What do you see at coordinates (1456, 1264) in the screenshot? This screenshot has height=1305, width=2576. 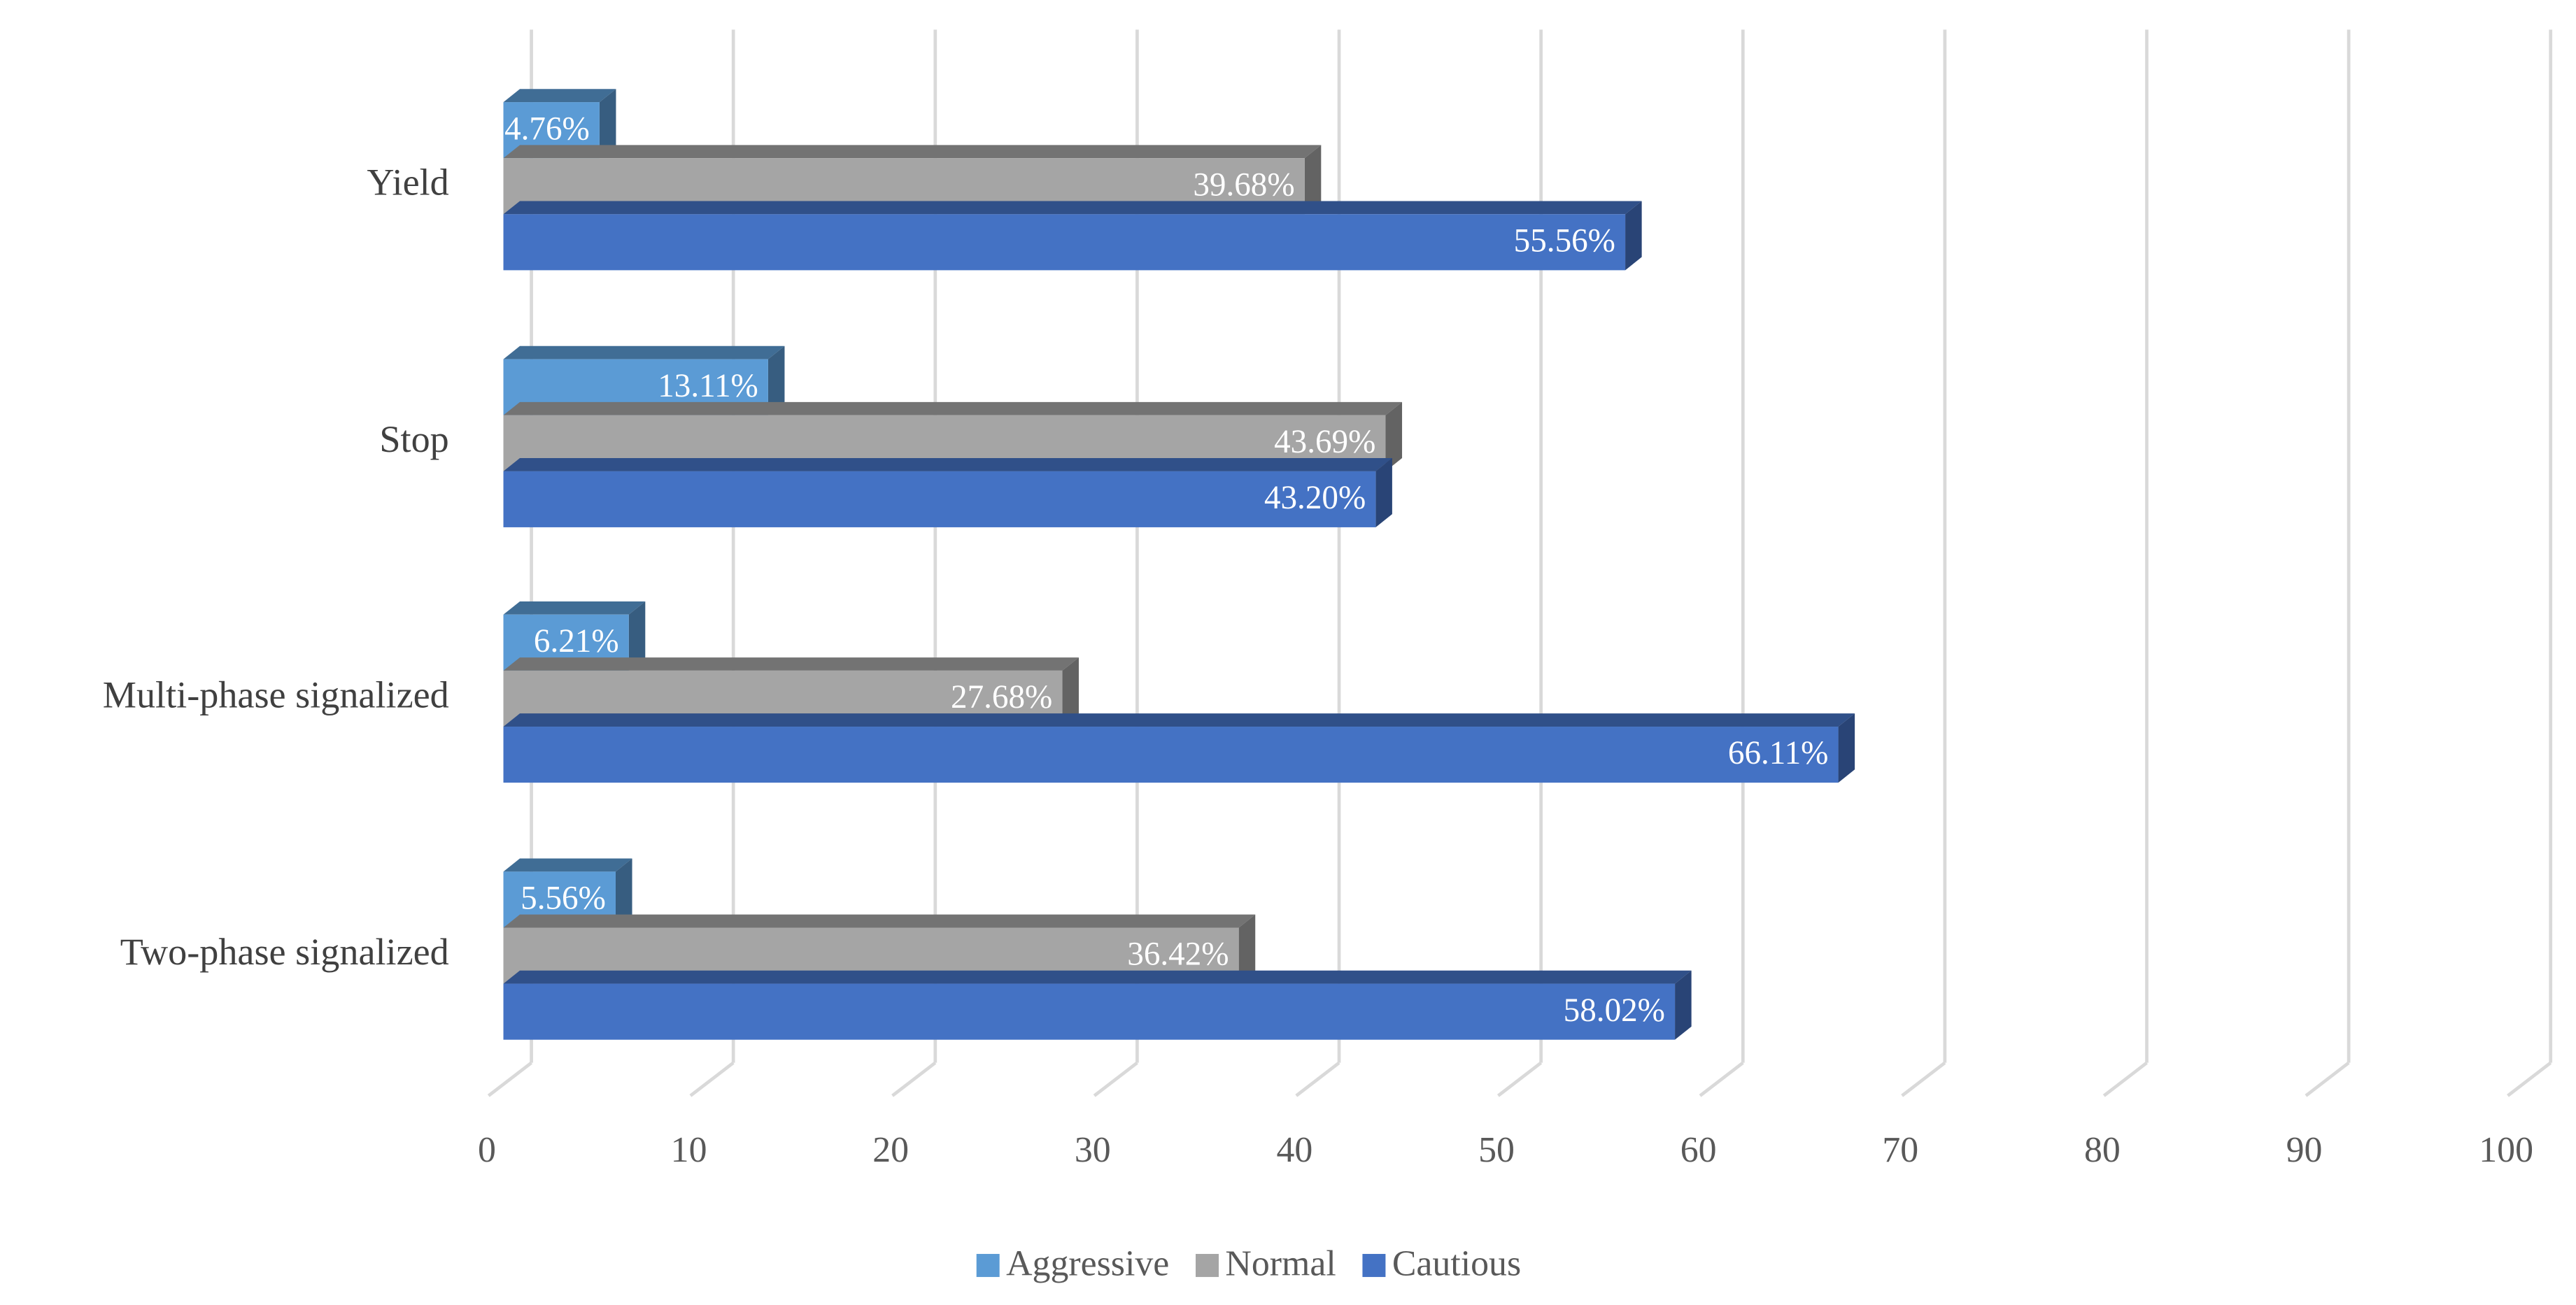 I see `legend-label: Cautious` at bounding box center [1456, 1264].